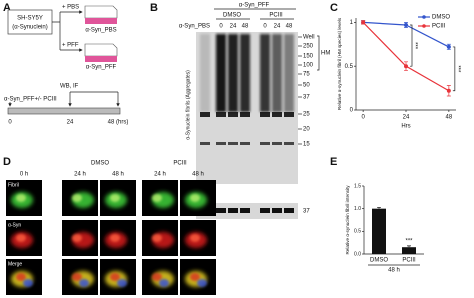 The height and width of the screenshot is (298, 474). Describe the element at coordinates (265, 27) in the screenshot. I see `lane-label: 0` at that location.